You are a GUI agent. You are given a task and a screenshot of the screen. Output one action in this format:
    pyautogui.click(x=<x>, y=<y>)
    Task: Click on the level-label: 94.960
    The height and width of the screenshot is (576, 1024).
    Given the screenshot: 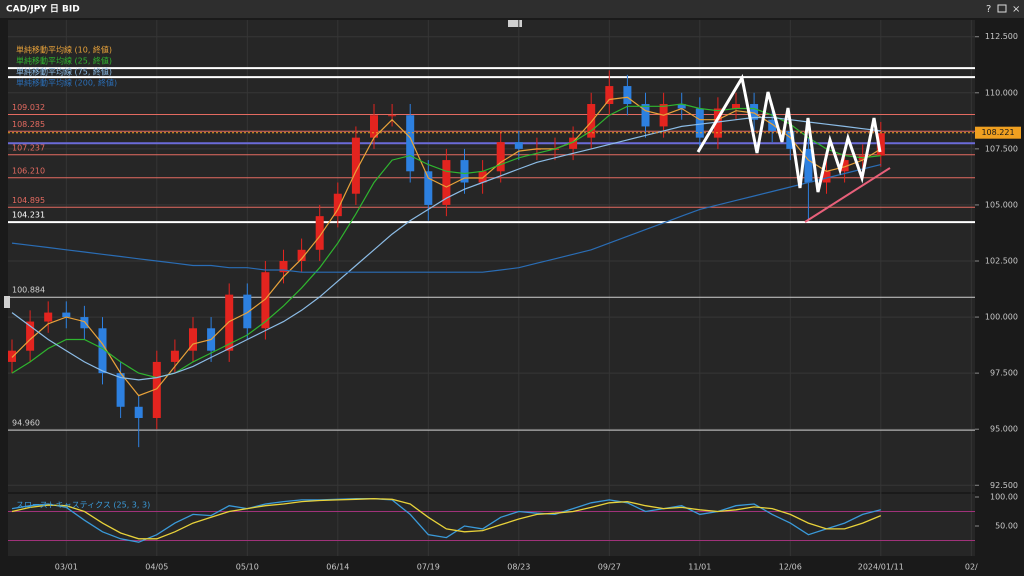 What is the action you would take?
    pyautogui.click(x=26, y=423)
    